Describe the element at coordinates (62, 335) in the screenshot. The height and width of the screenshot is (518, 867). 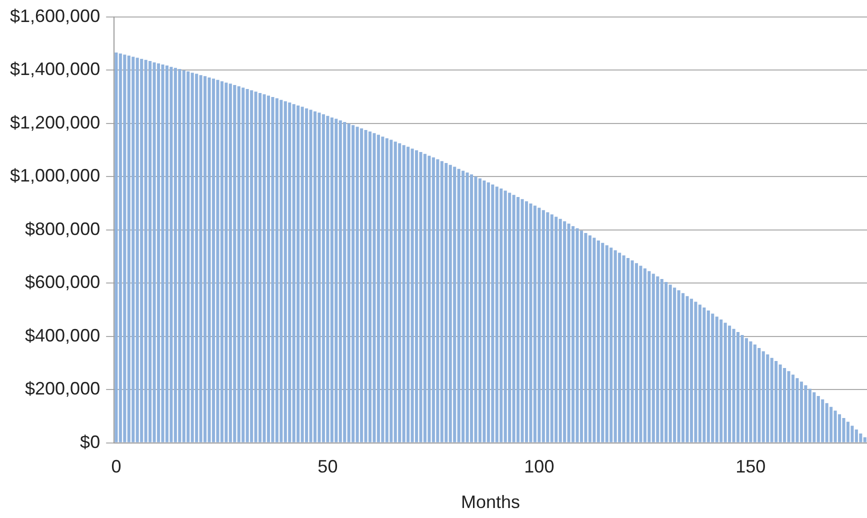
I see `y-tick-label: $400,000` at that location.